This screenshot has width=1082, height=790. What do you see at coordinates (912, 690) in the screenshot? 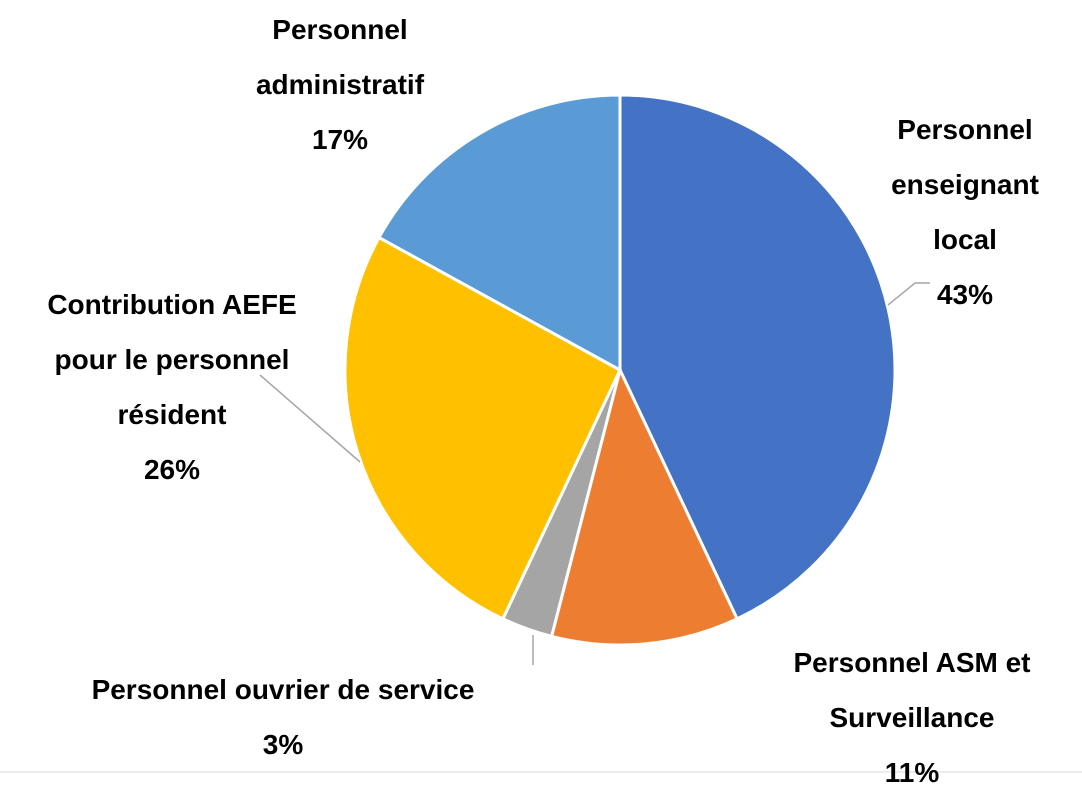
I see `category-label: Personnel ASM et Surveillance` at bounding box center [912, 690].